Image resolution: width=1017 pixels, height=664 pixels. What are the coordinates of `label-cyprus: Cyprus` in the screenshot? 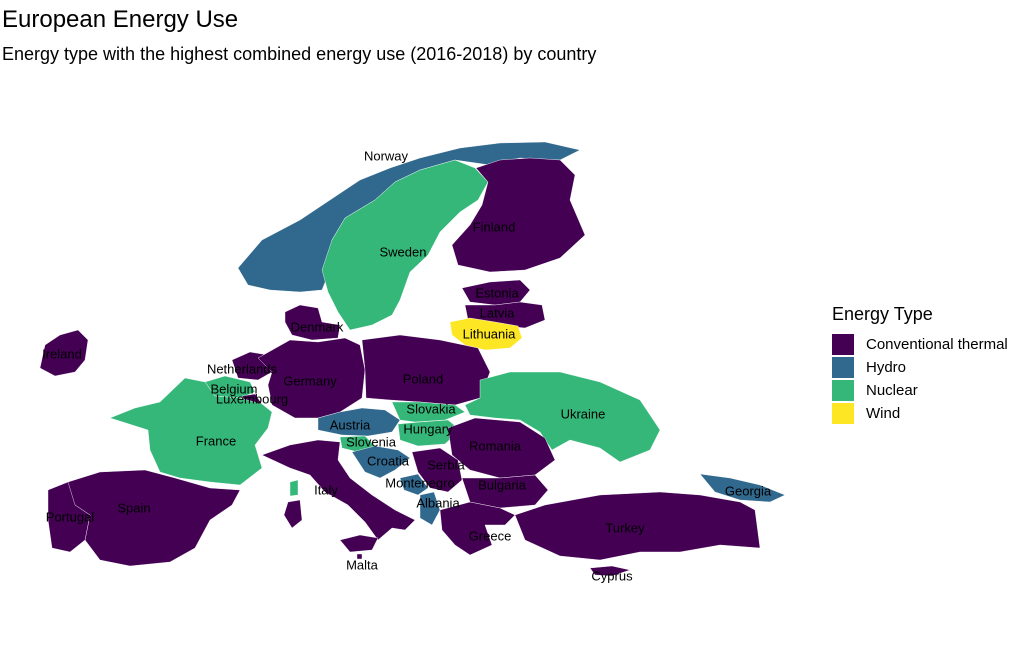 It's located at (612, 575).